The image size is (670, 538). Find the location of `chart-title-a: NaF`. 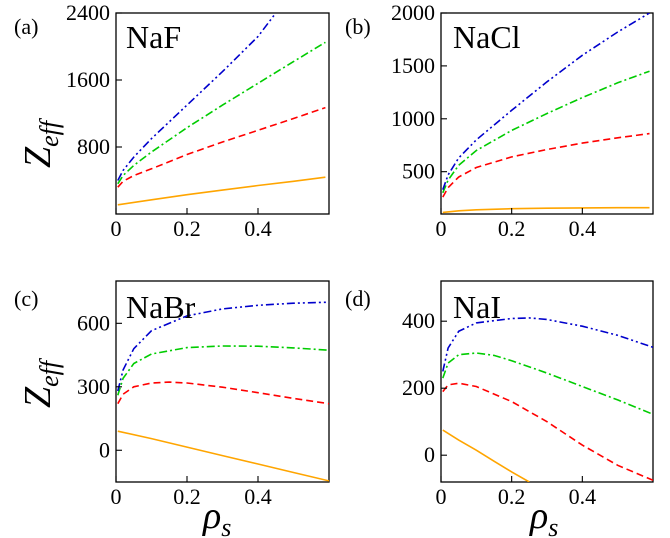

chart-title-a: NaF is located at coordinates (153, 37).